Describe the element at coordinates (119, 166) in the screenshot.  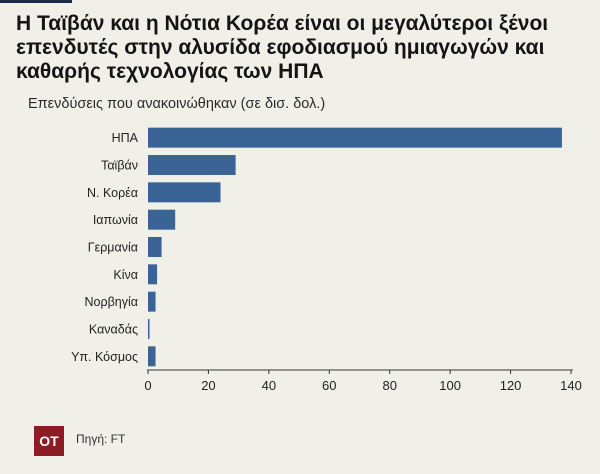
I see `category-label: Ταϊβάν` at that location.